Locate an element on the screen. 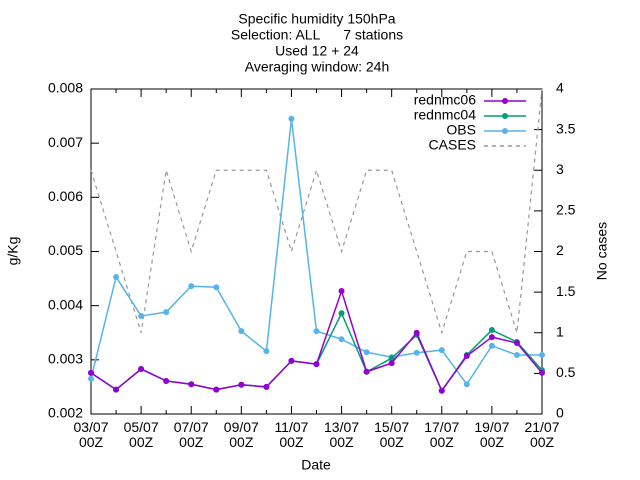 This screenshot has height=480, width=640. x-tick-label-box: 19/07 00Z is located at coordinates (492, 435).